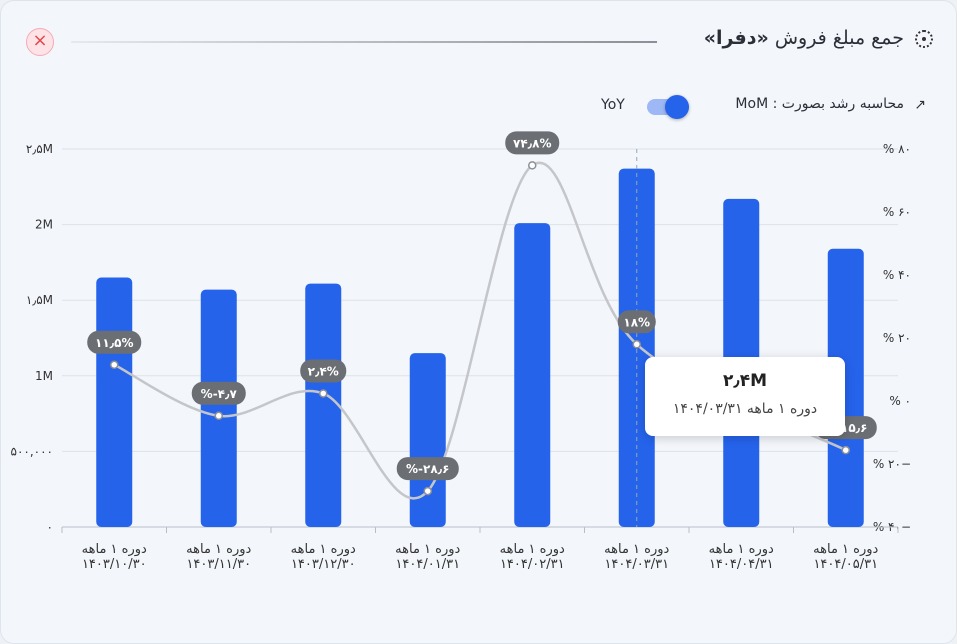  What do you see at coordinates (819, 104) in the screenshot?
I see `growth-label: محاسبه رشد بصورت : MoM` at bounding box center [819, 104].